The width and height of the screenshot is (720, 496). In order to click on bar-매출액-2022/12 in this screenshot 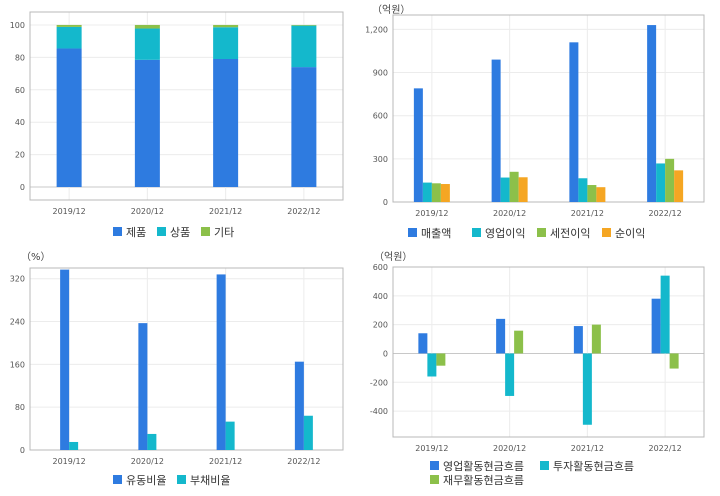, I will do `click(652, 114)`.